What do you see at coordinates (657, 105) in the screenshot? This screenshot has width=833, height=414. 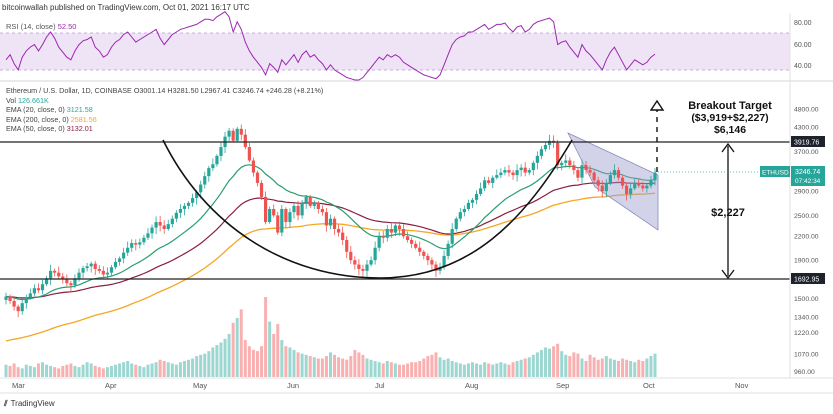 I see `breakout-arrow-head` at bounding box center [657, 105].